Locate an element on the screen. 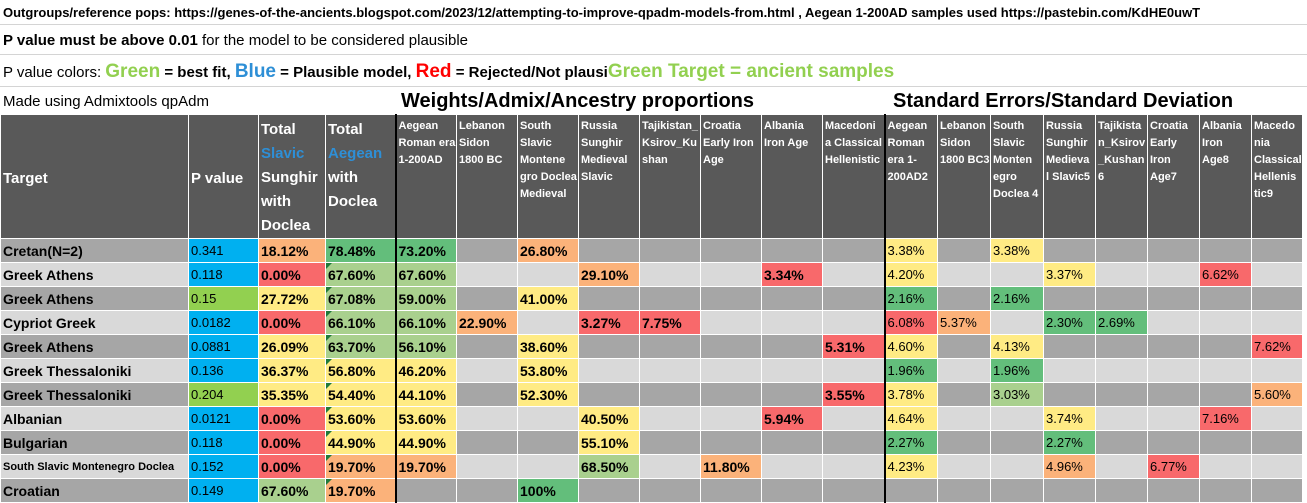 The width and height of the screenshot is (1307, 503). weight-cell: 5.31% is located at coordinates (854, 346).